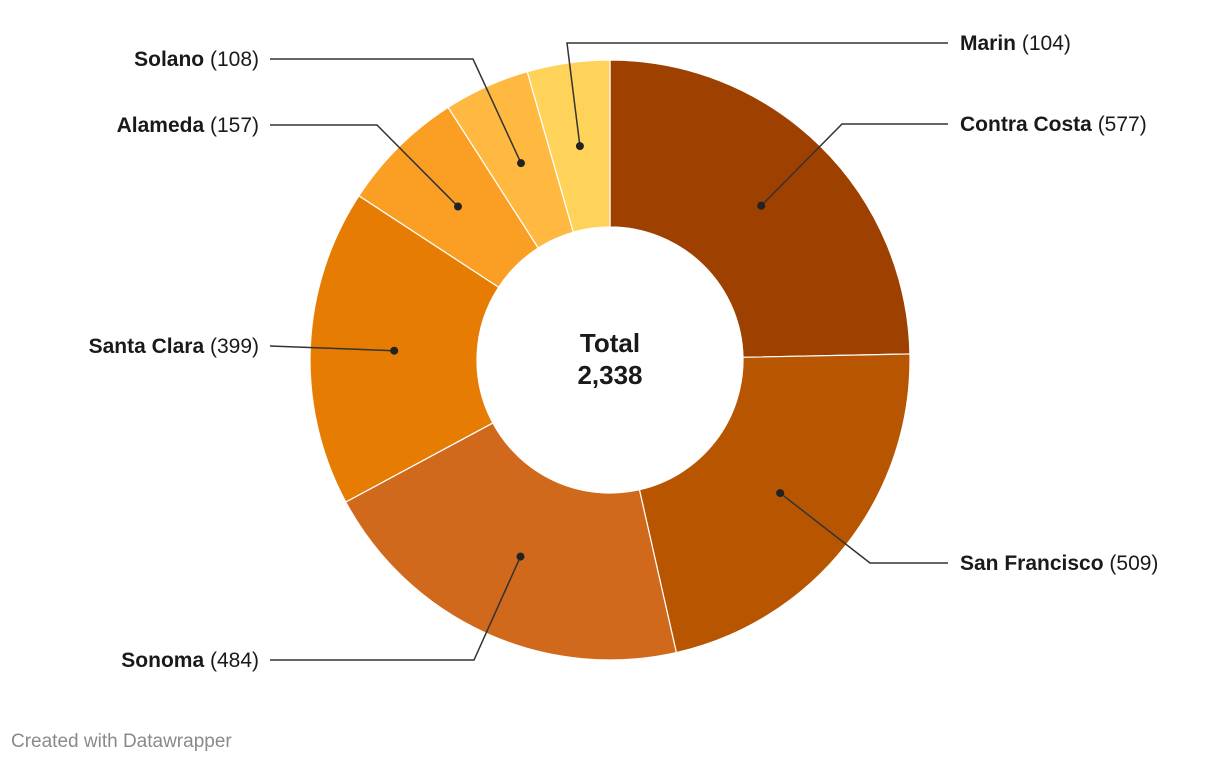 The width and height of the screenshot is (1220, 766). I want to click on label-name-solano: Solano, so click(169, 59).